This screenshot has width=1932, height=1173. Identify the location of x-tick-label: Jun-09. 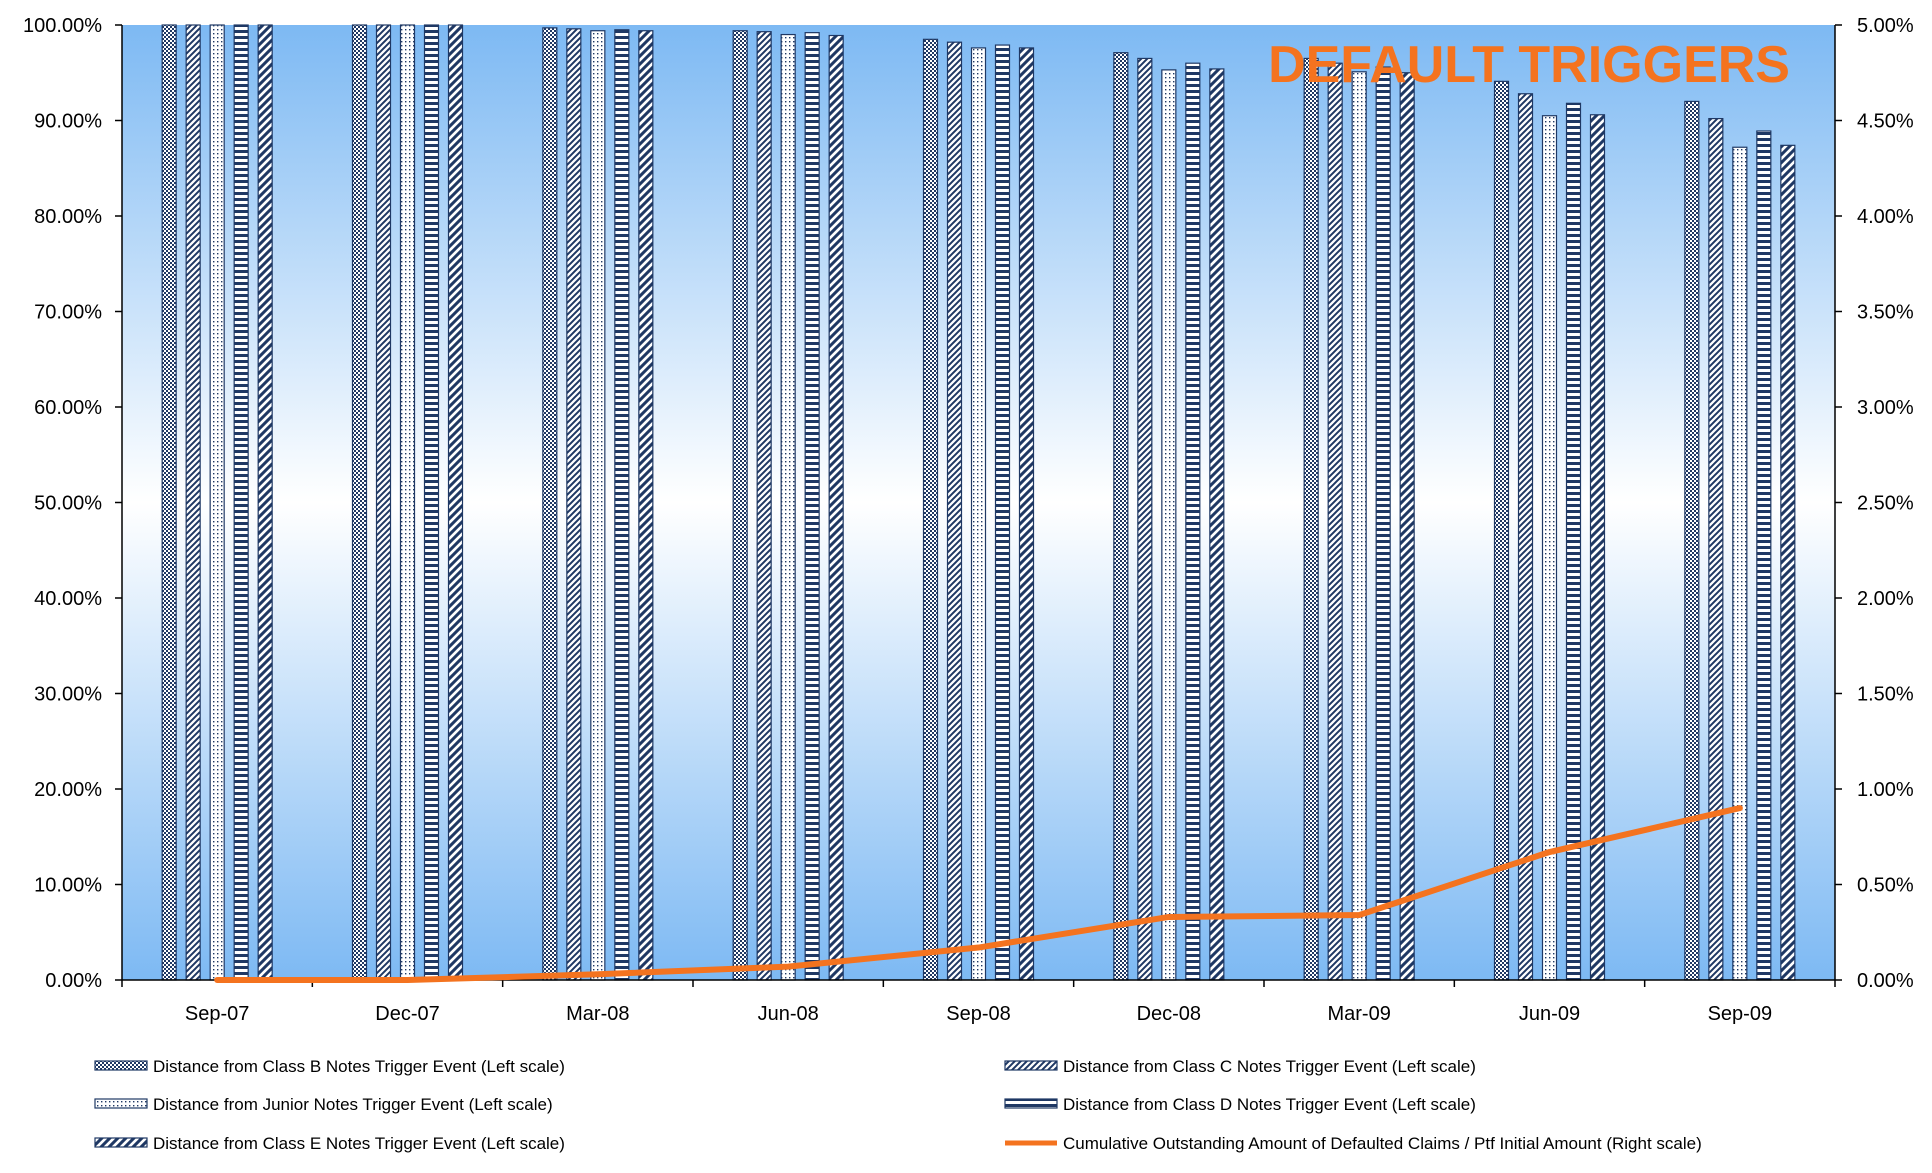
(1549, 1014).